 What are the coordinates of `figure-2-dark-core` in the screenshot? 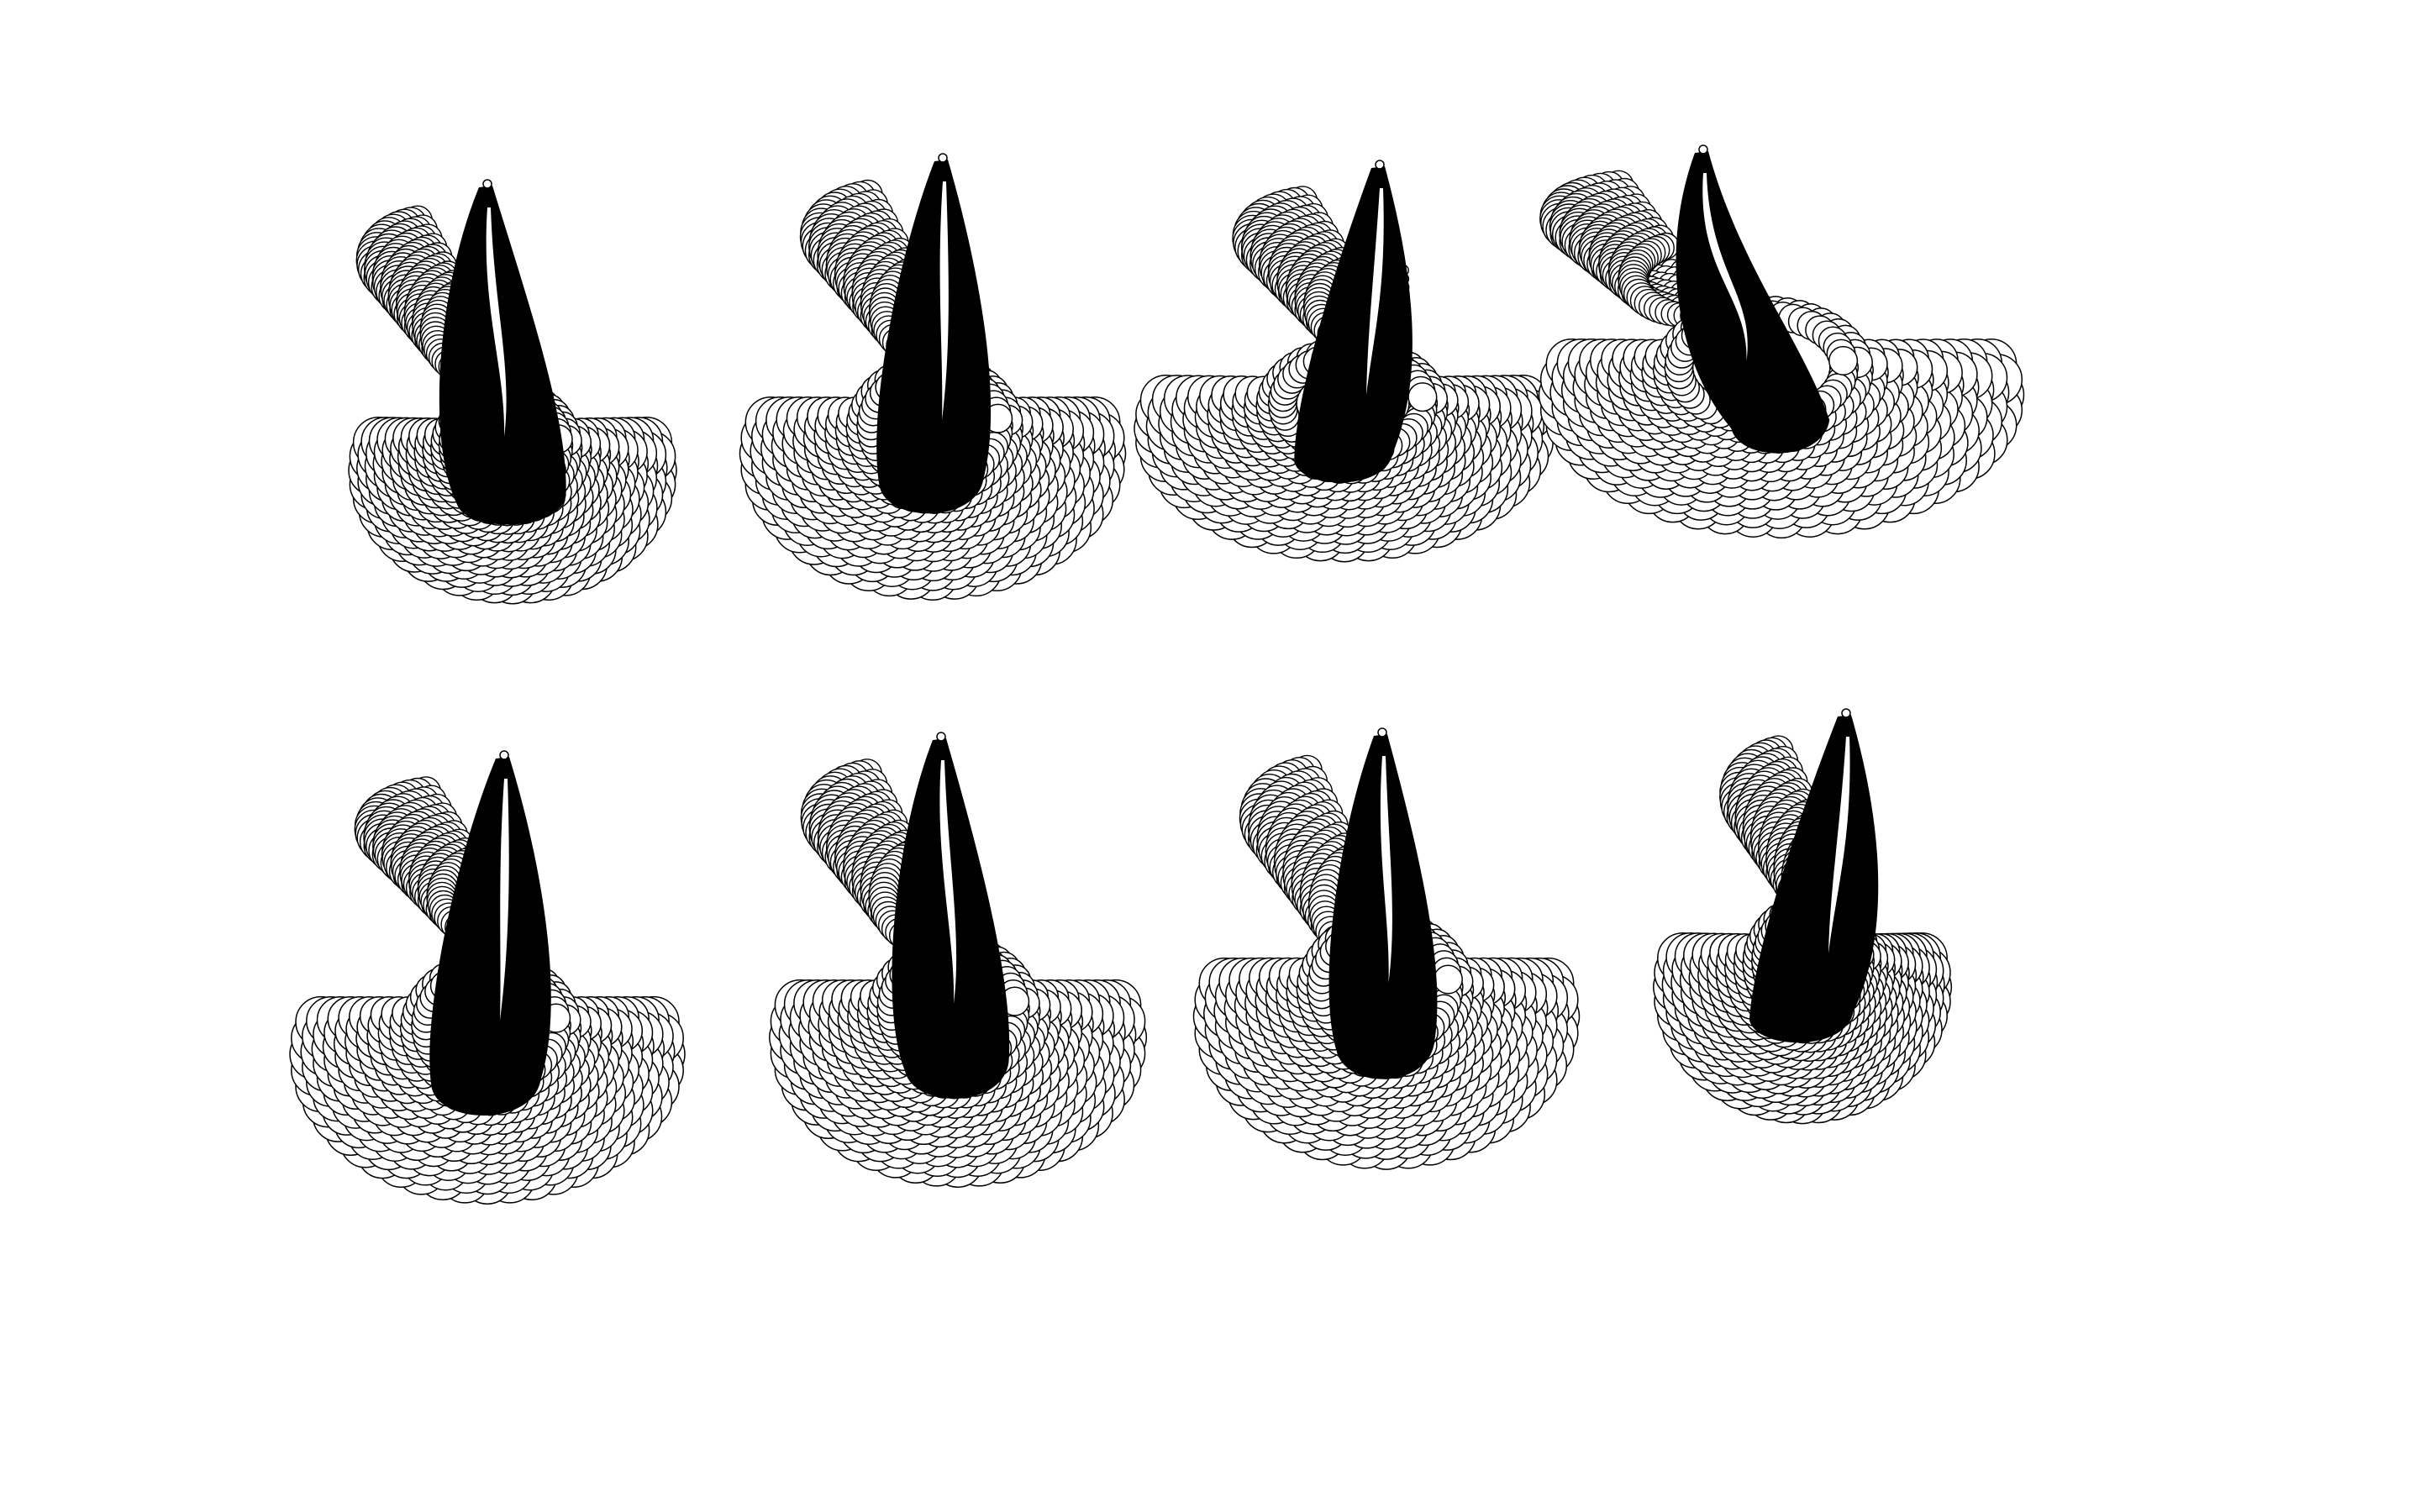 It's located at (934, 337).